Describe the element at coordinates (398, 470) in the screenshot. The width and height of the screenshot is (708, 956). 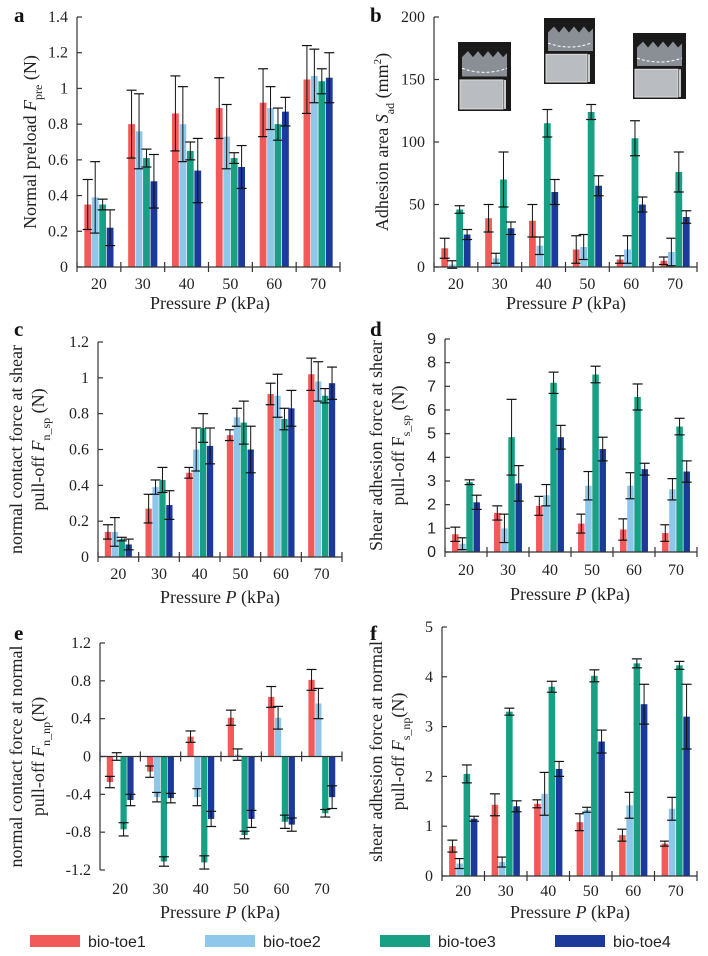
I see `label-segment: pull-off F` at that location.